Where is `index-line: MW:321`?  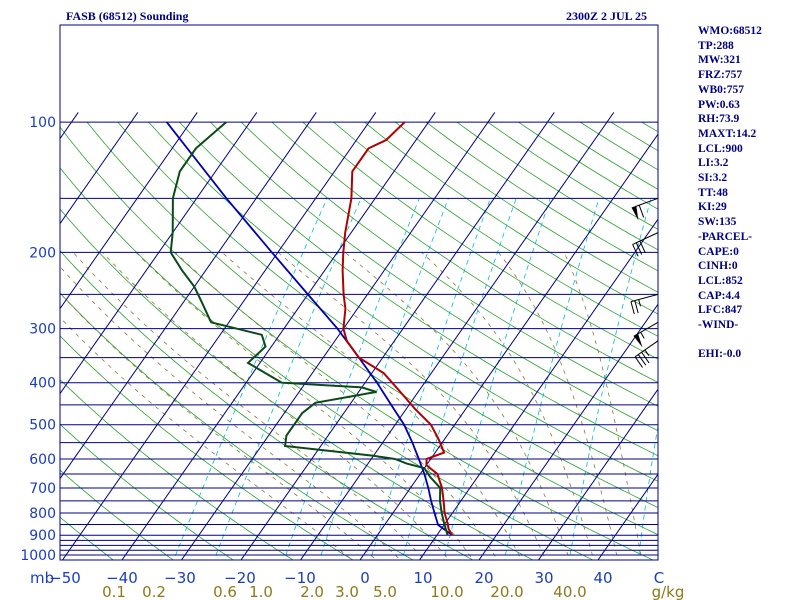
index-line: MW:321 is located at coordinates (719, 60).